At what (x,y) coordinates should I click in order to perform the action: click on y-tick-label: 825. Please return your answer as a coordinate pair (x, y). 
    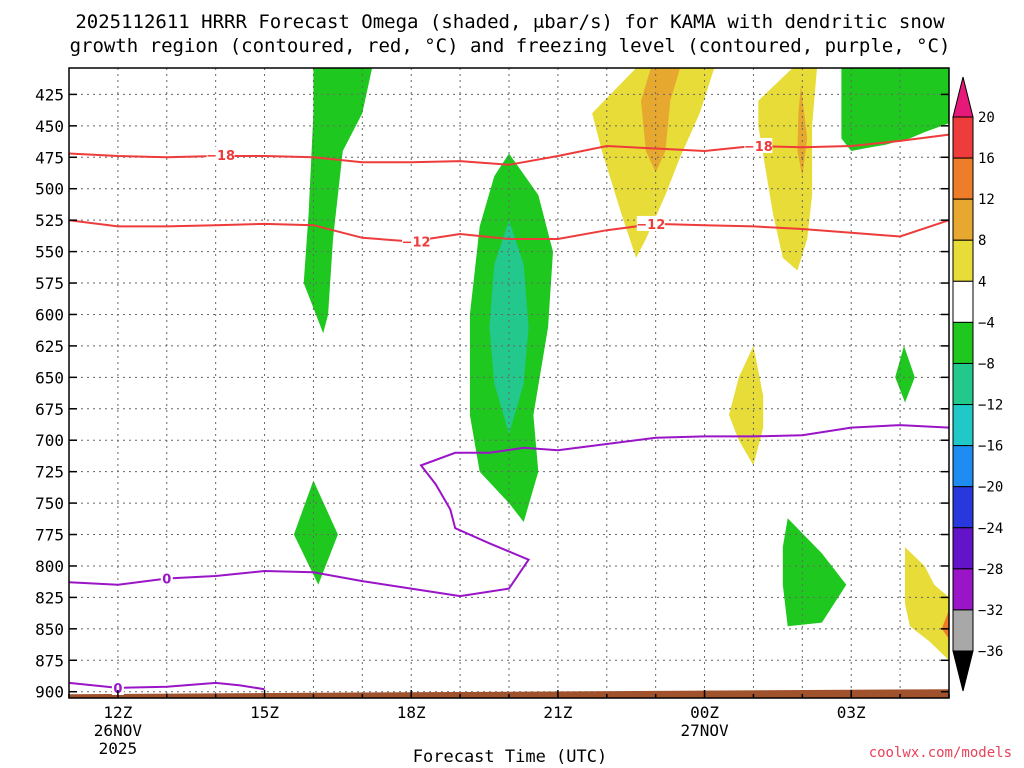
    Looking at the image, I should click on (49, 597).